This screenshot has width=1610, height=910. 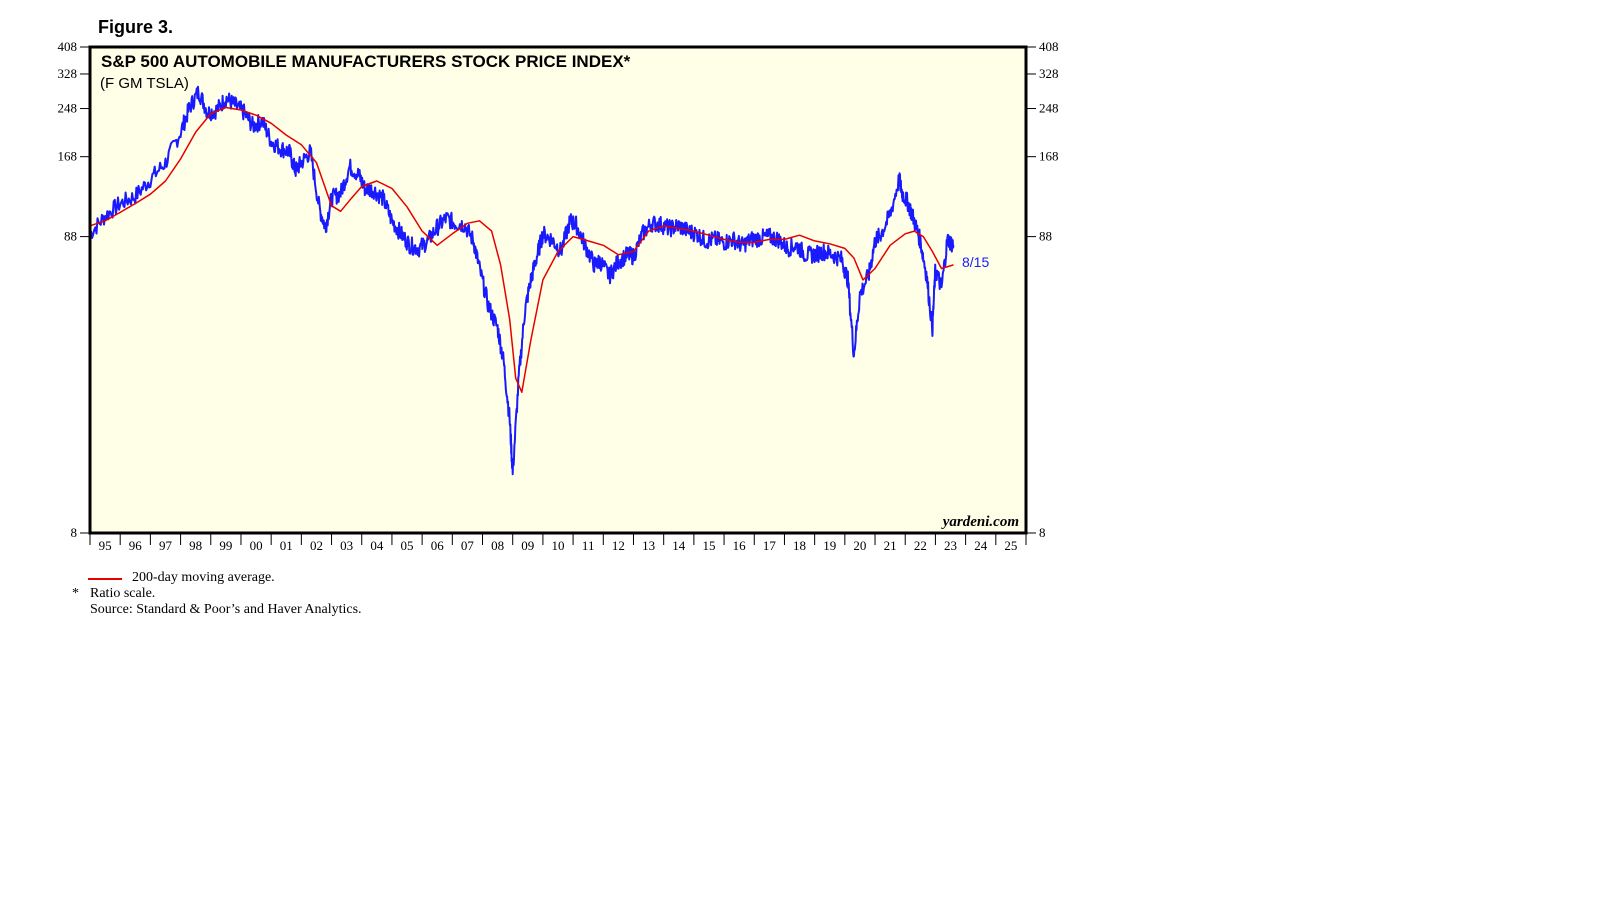 I want to click on x-tick-label-25: 25, so click(x=1010, y=545).